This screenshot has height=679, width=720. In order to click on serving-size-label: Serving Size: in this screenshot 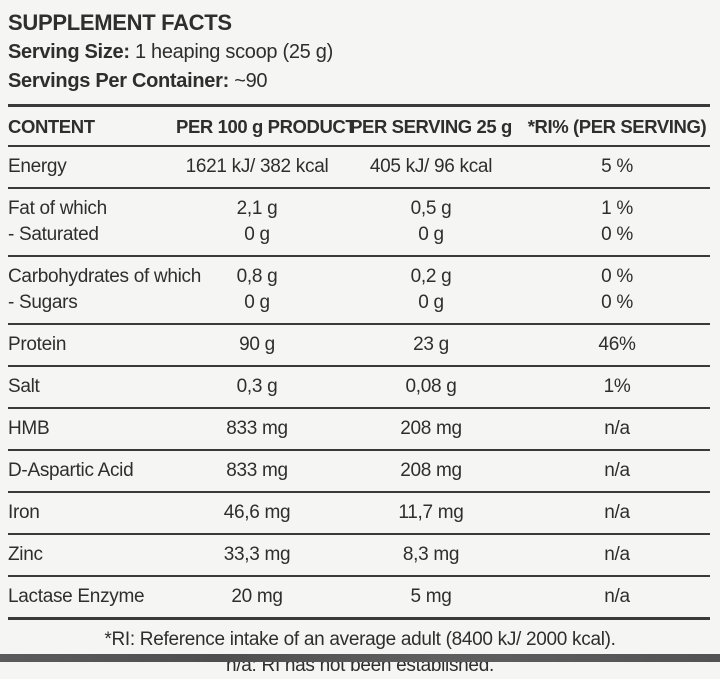, I will do `click(69, 52)`.